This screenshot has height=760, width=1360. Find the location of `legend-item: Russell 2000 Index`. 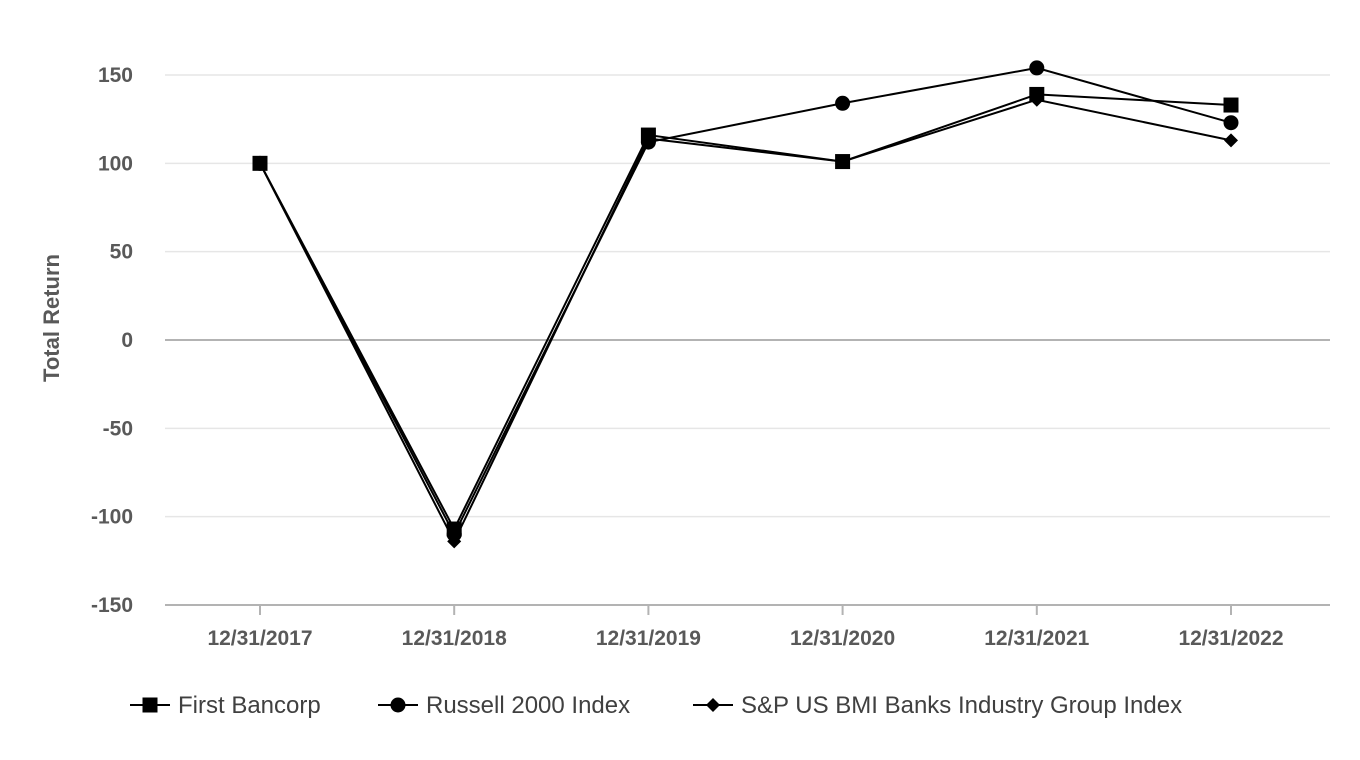

legend-item: Russell 2000 Index is located at coordinates (504, 705).